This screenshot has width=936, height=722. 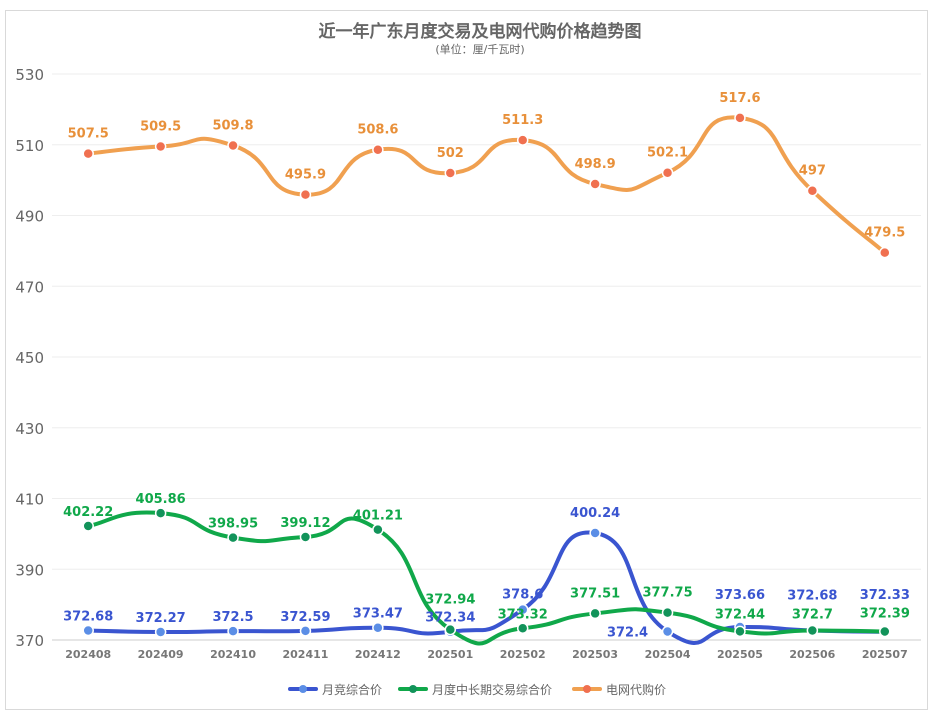 What do you see at coordinates (739, 98) in the screenshot?
I see `data-label: 517.6` at bounding box center [739, 98].